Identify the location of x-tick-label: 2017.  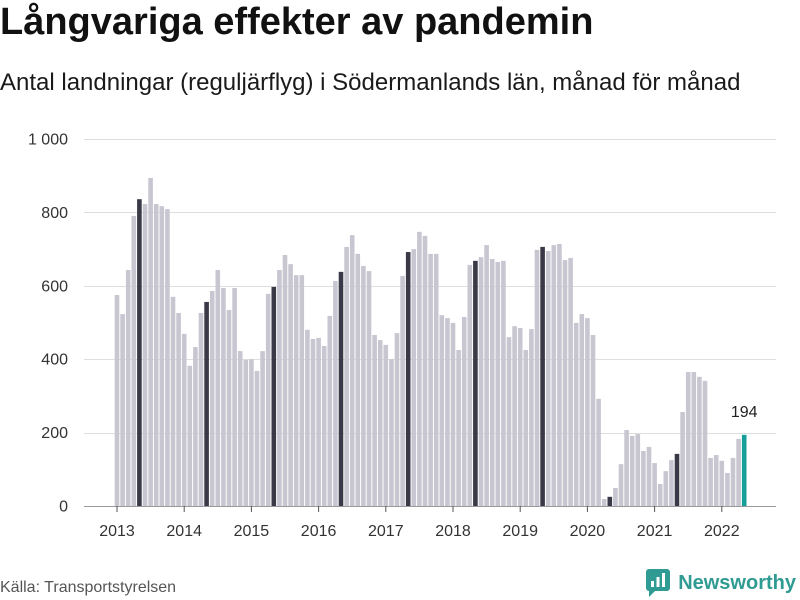
(386, 531).